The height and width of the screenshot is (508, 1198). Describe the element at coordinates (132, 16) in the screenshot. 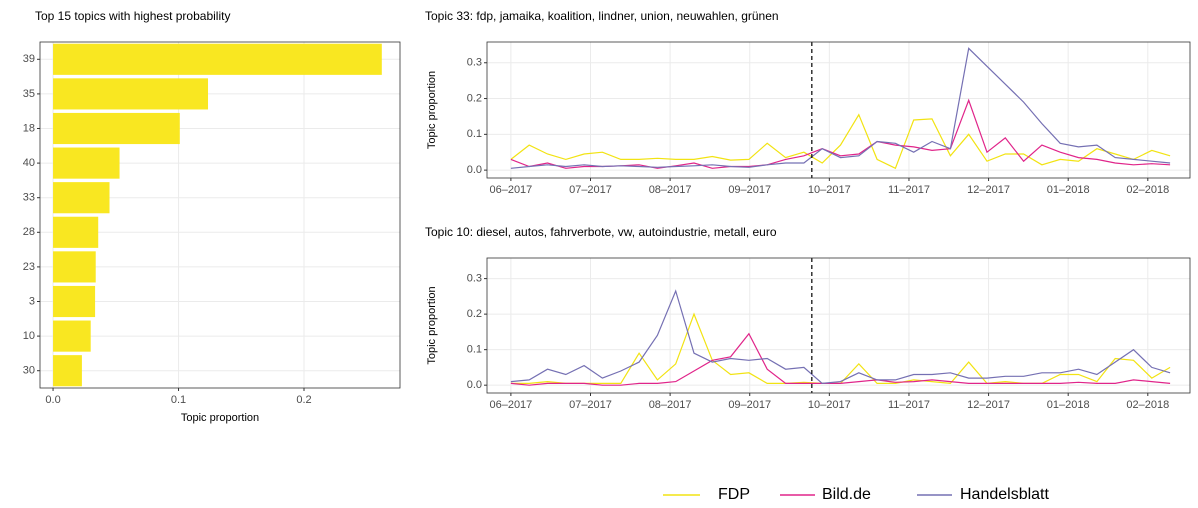

I see `chart-title: Top 15 topics with highest probability` at that location.